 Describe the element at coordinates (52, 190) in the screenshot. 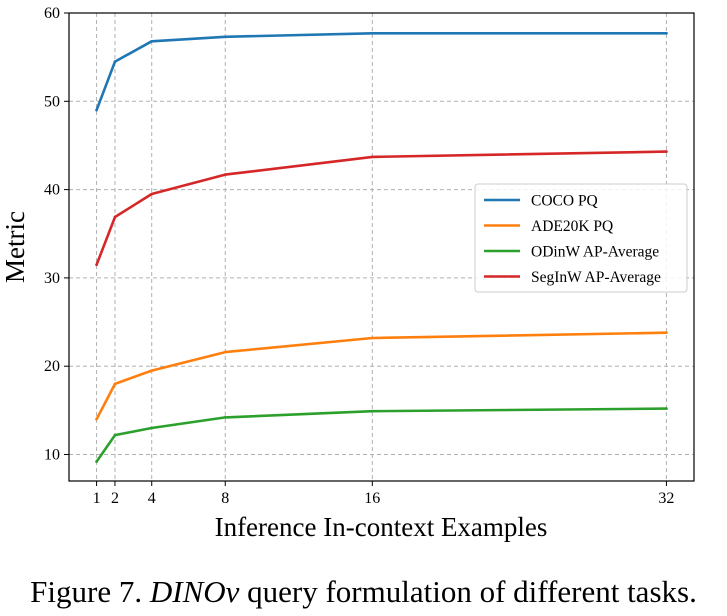

I see `y-tick-label: 40` at that location.